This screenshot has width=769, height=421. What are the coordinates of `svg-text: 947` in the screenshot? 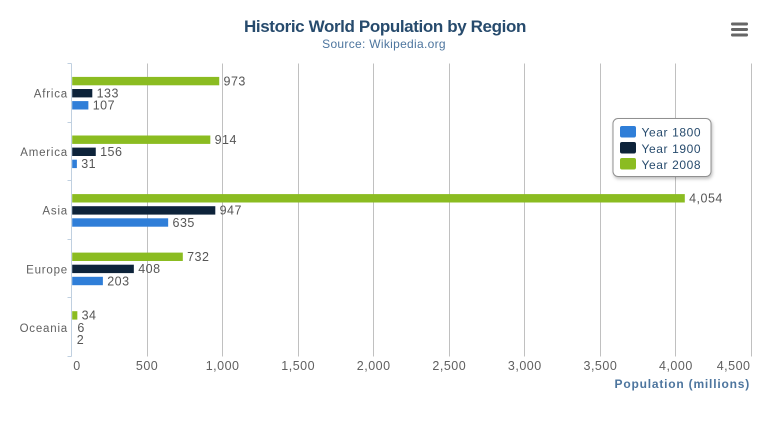 It's located at (231, 211).